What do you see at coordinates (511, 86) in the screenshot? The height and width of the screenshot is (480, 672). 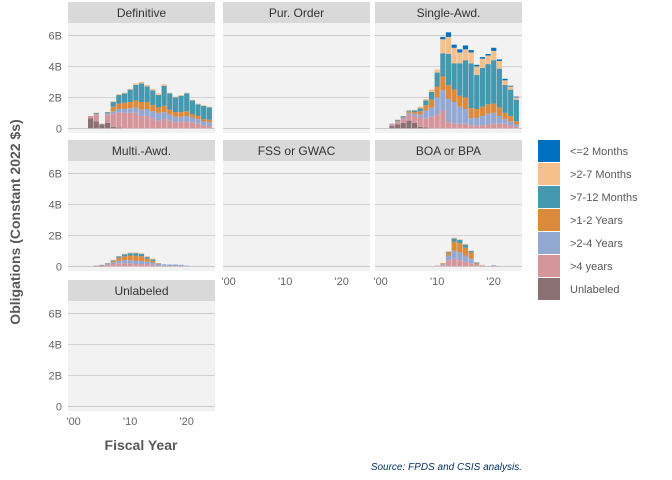 I see `bar-segment-2-months-2023` at bounding box center [511, 86].